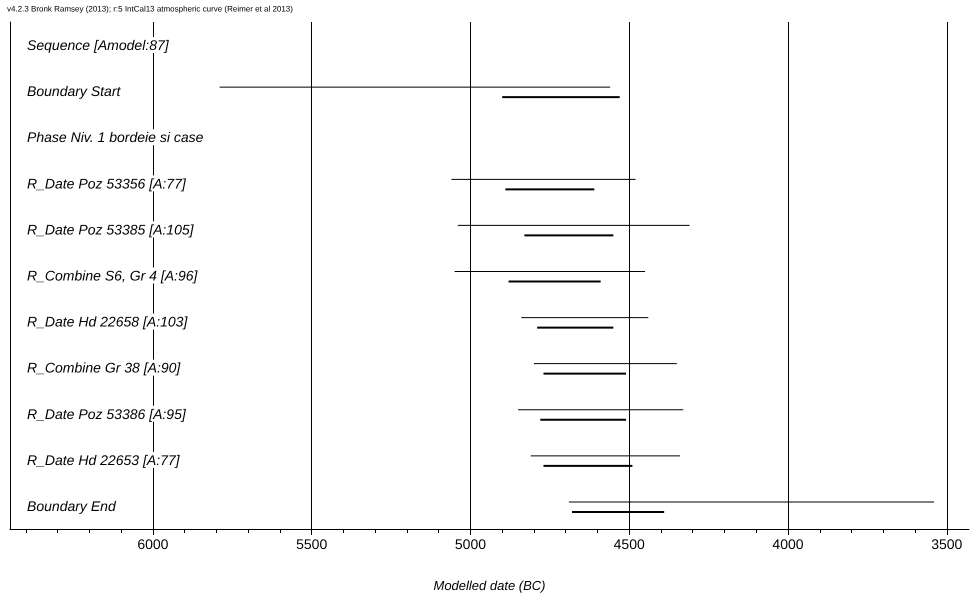 The width and height of the screenshot is (971, 609). What do you see at coordinates (150, 9) in the screenshot?
I see `text: v4.2.3 Bronk Ramsey (2013); r:5 IntCal13 atmospheric curve (Reimer et al 2013)` at bounding box center [150, 9].